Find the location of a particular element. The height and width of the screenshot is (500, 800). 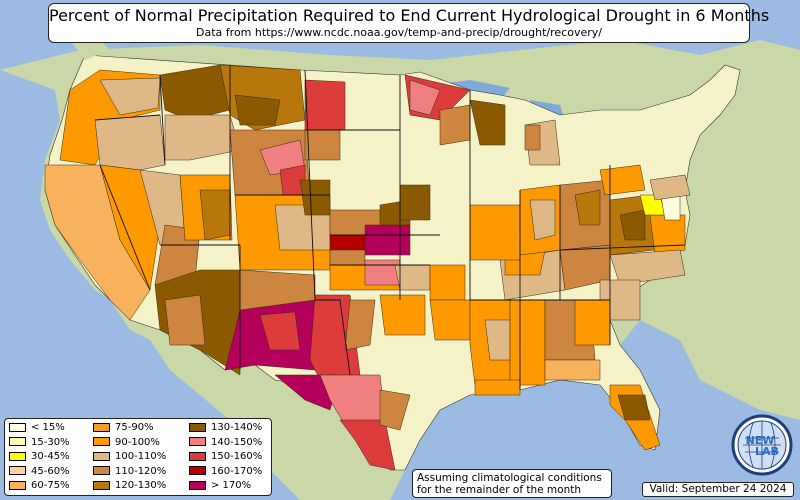

valid-date: Valid: September 24 2024 is located at coordinates (718, 489).